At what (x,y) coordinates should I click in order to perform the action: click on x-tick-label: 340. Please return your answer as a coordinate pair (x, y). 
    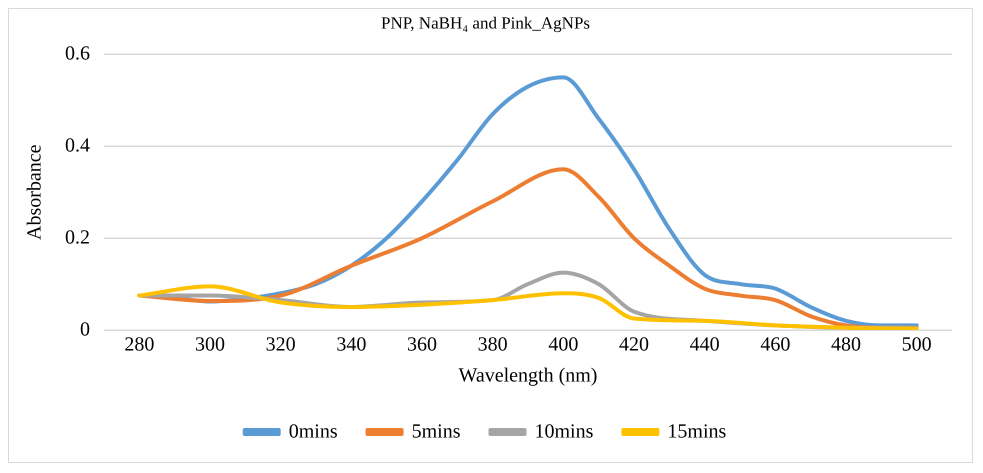
    Looking at the image, I should click on (351, 344).